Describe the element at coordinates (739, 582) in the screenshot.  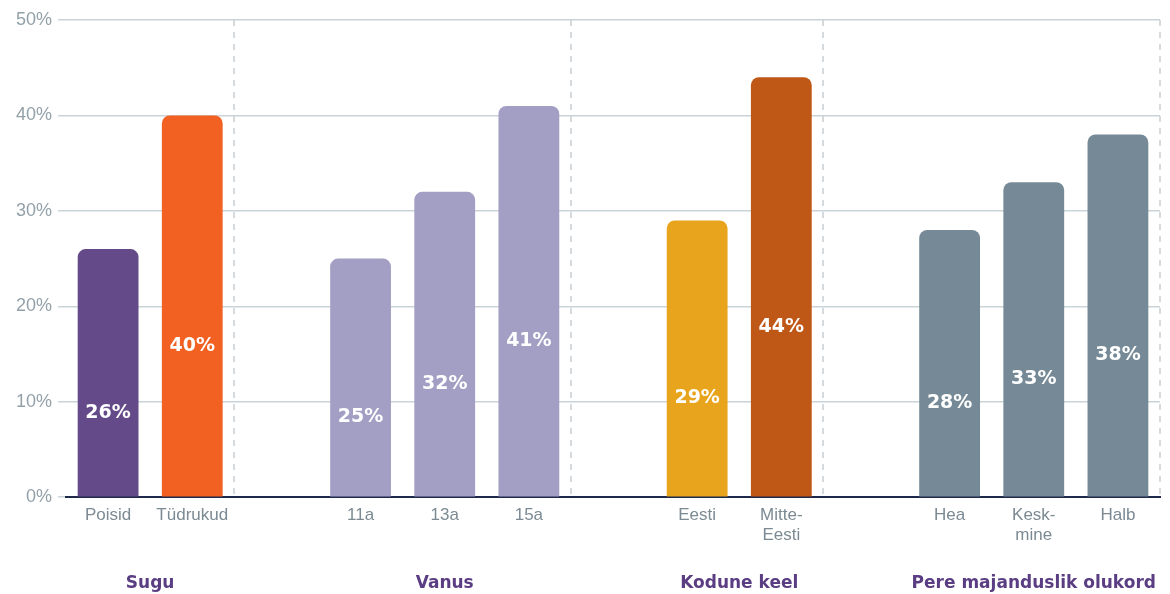
I see `text: Kodune keel` at that location.